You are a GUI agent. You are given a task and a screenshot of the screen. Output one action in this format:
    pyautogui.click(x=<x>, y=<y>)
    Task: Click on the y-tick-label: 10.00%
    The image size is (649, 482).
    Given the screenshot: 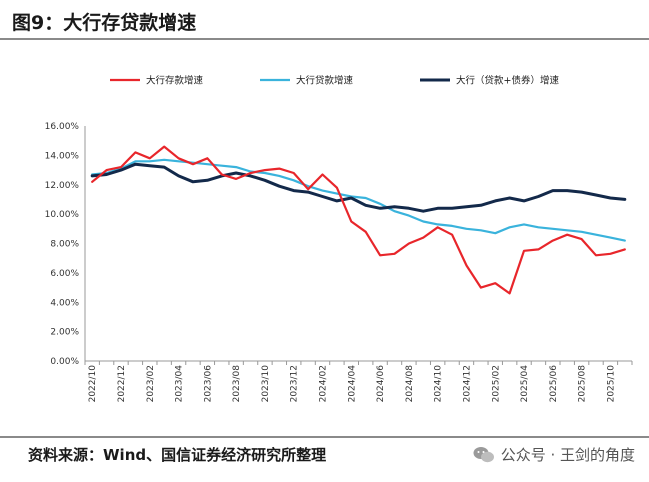 What is the action you would take?
    pyautogui.click(x=62, y=215)
    